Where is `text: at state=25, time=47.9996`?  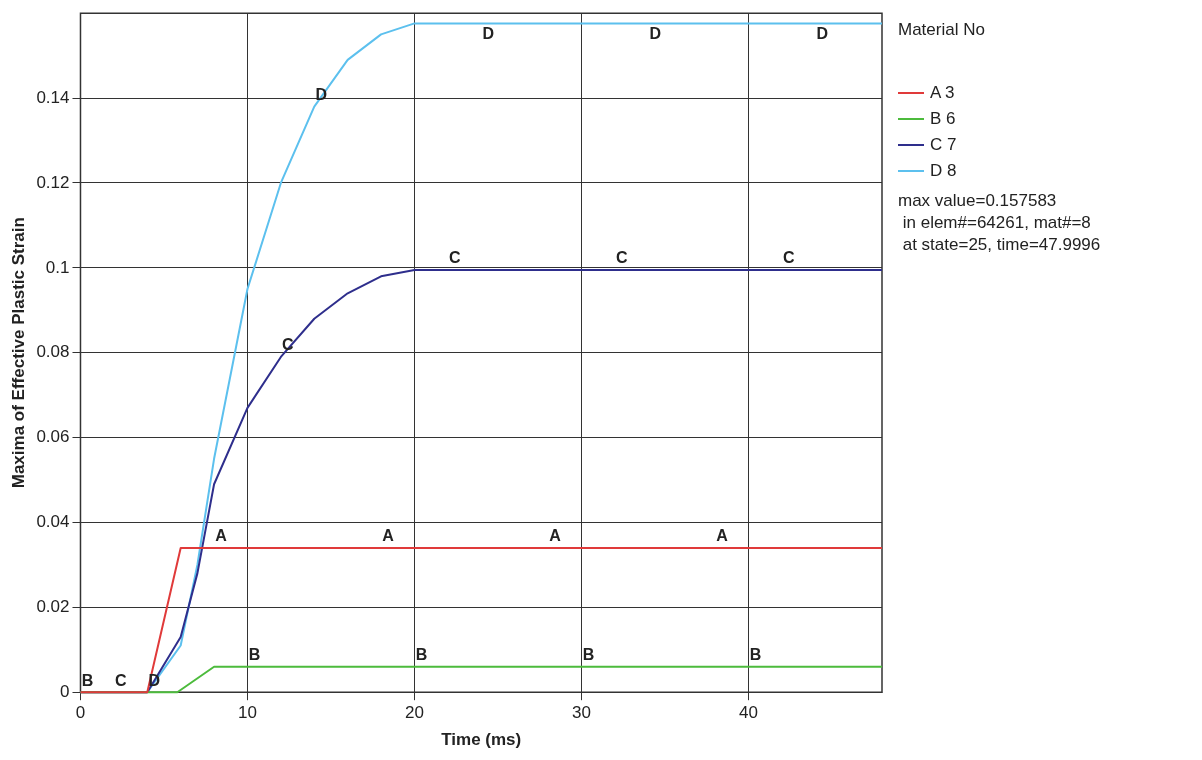
text: at state=25, time=47.9996 is located at coordinates (1001, 245).